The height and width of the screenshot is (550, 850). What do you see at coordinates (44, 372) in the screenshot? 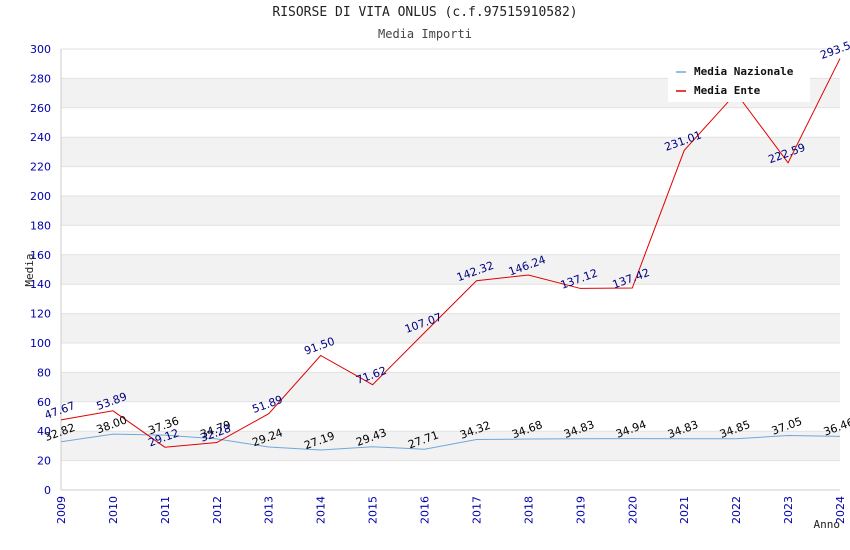
I see `y-tick-label: 80` at bounding box center [44, 372].